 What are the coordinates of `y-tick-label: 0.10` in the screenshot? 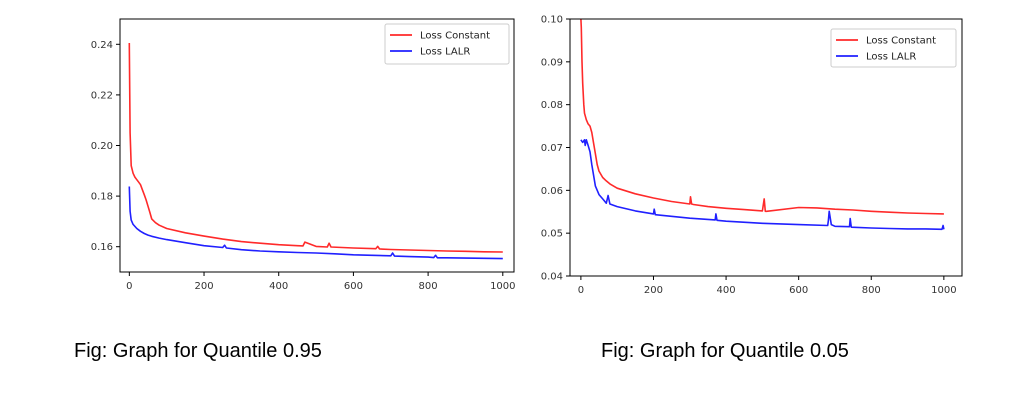 It's located at (552, 20).